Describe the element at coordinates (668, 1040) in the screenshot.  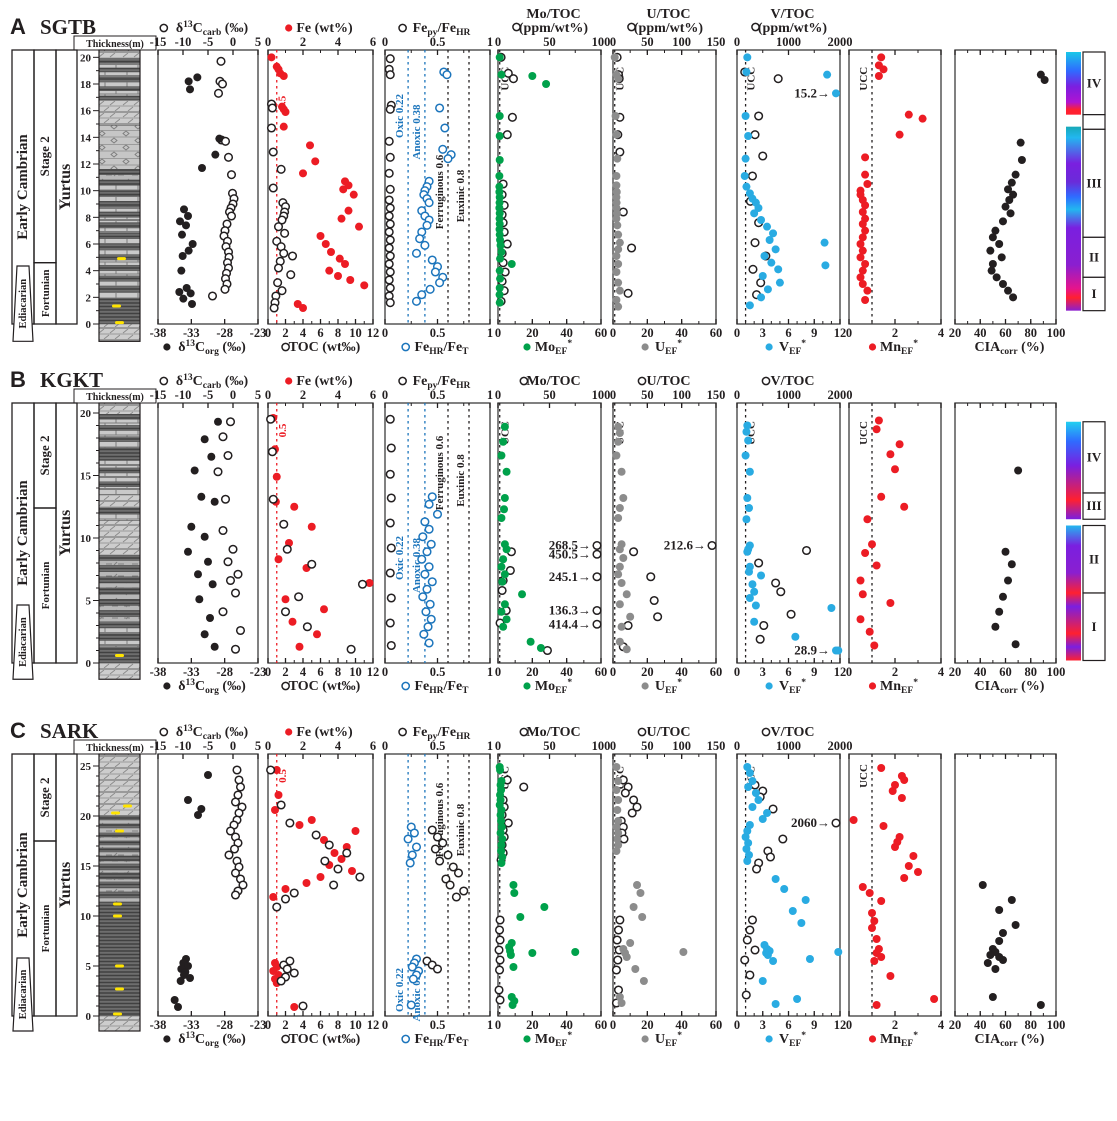
I see `column-bottom-title: UEF*` at that location.